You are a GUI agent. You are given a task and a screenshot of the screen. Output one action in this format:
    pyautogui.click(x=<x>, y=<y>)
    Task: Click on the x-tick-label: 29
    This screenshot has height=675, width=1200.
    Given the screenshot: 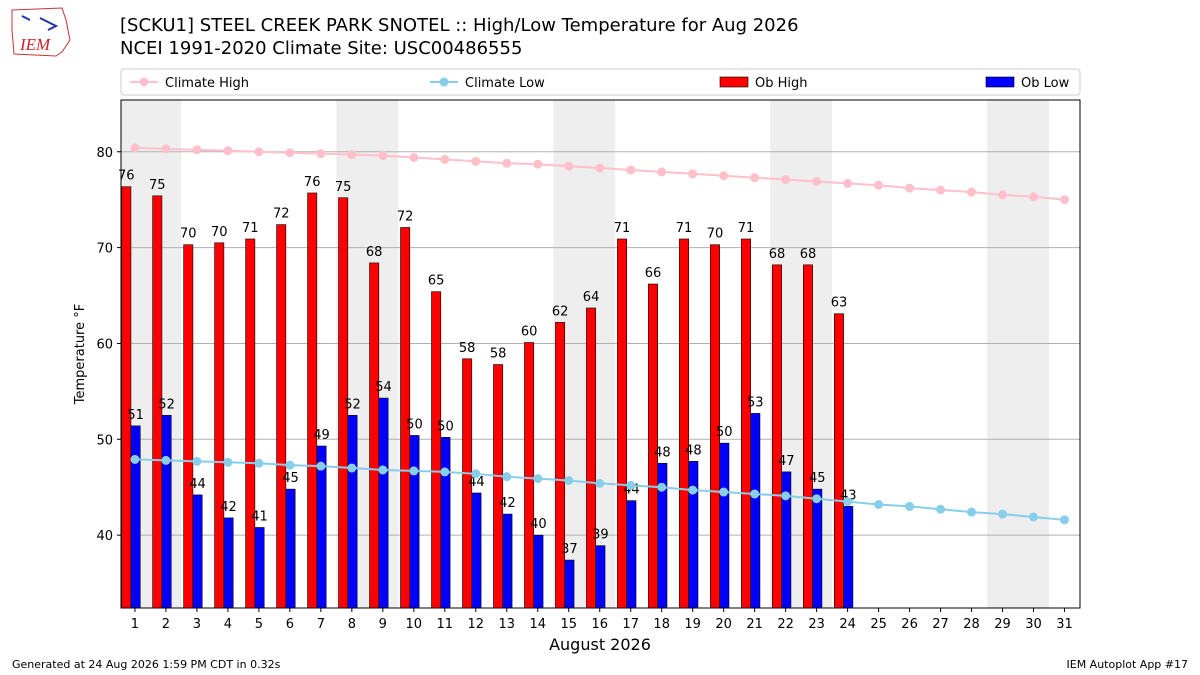 What is the action you would take?
    pyautogui.click(x=1002, y=624)
    